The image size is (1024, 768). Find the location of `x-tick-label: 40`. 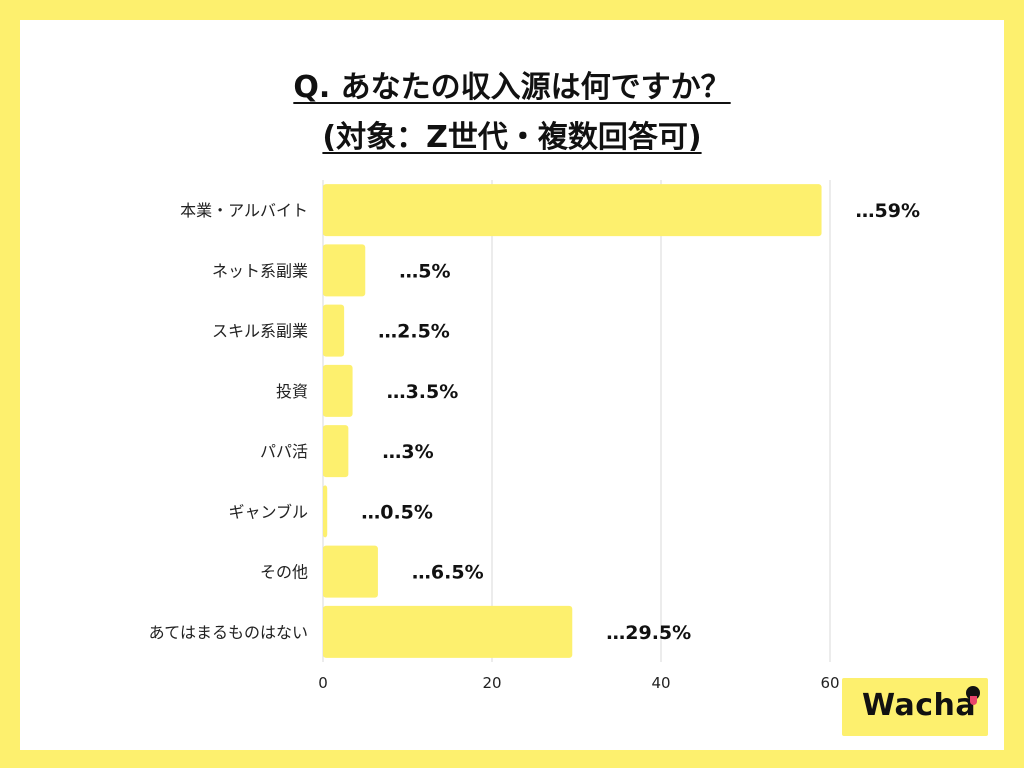

x-tick-label: 40 is located at coordinates (660, 683).